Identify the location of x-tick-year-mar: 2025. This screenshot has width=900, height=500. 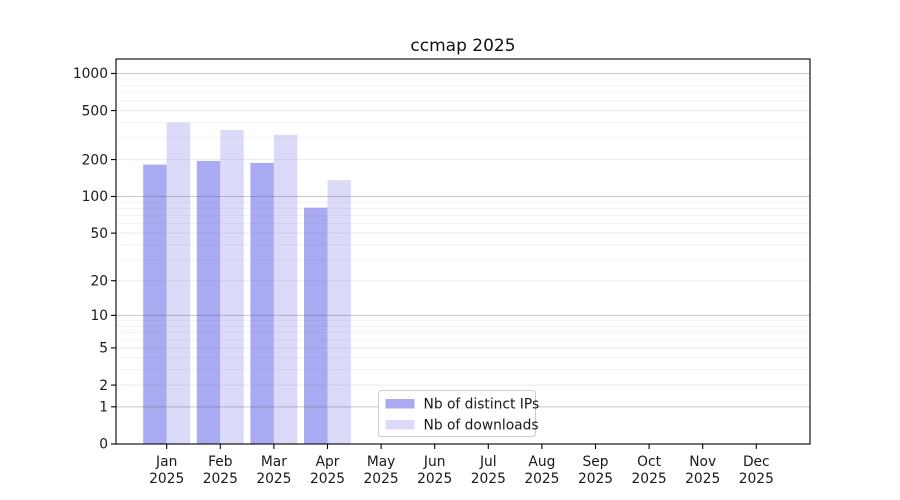
(273, 479).